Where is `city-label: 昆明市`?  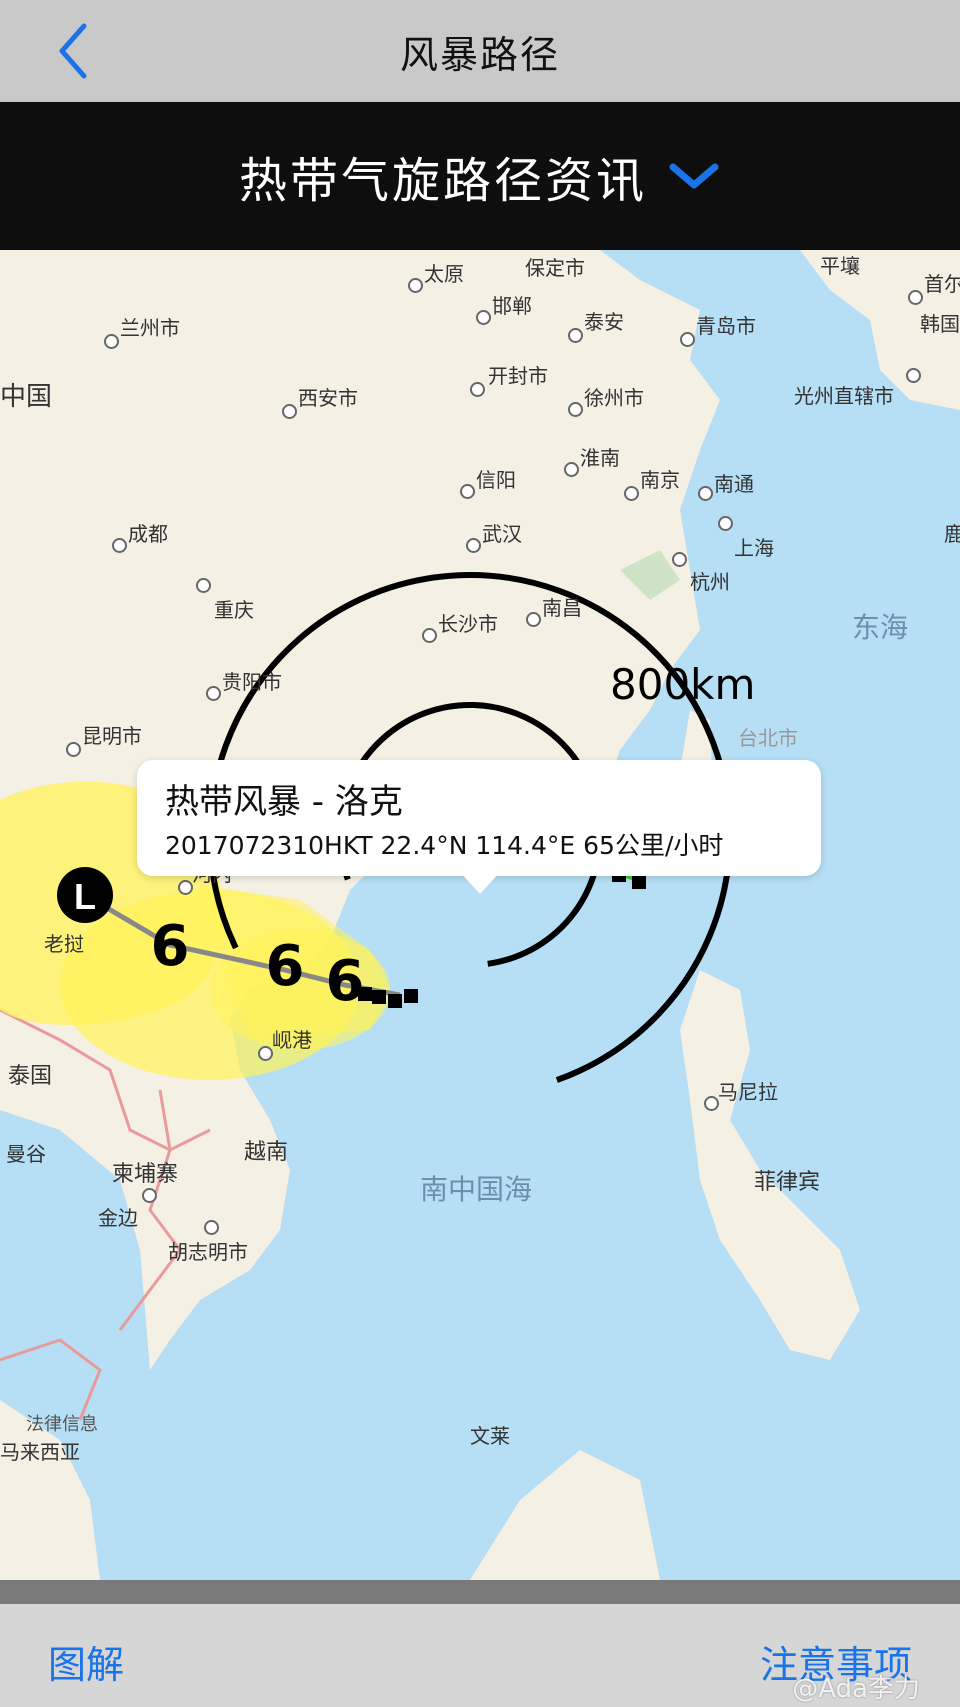
city-label: 昆明市 is located at coordinates (112, 736).